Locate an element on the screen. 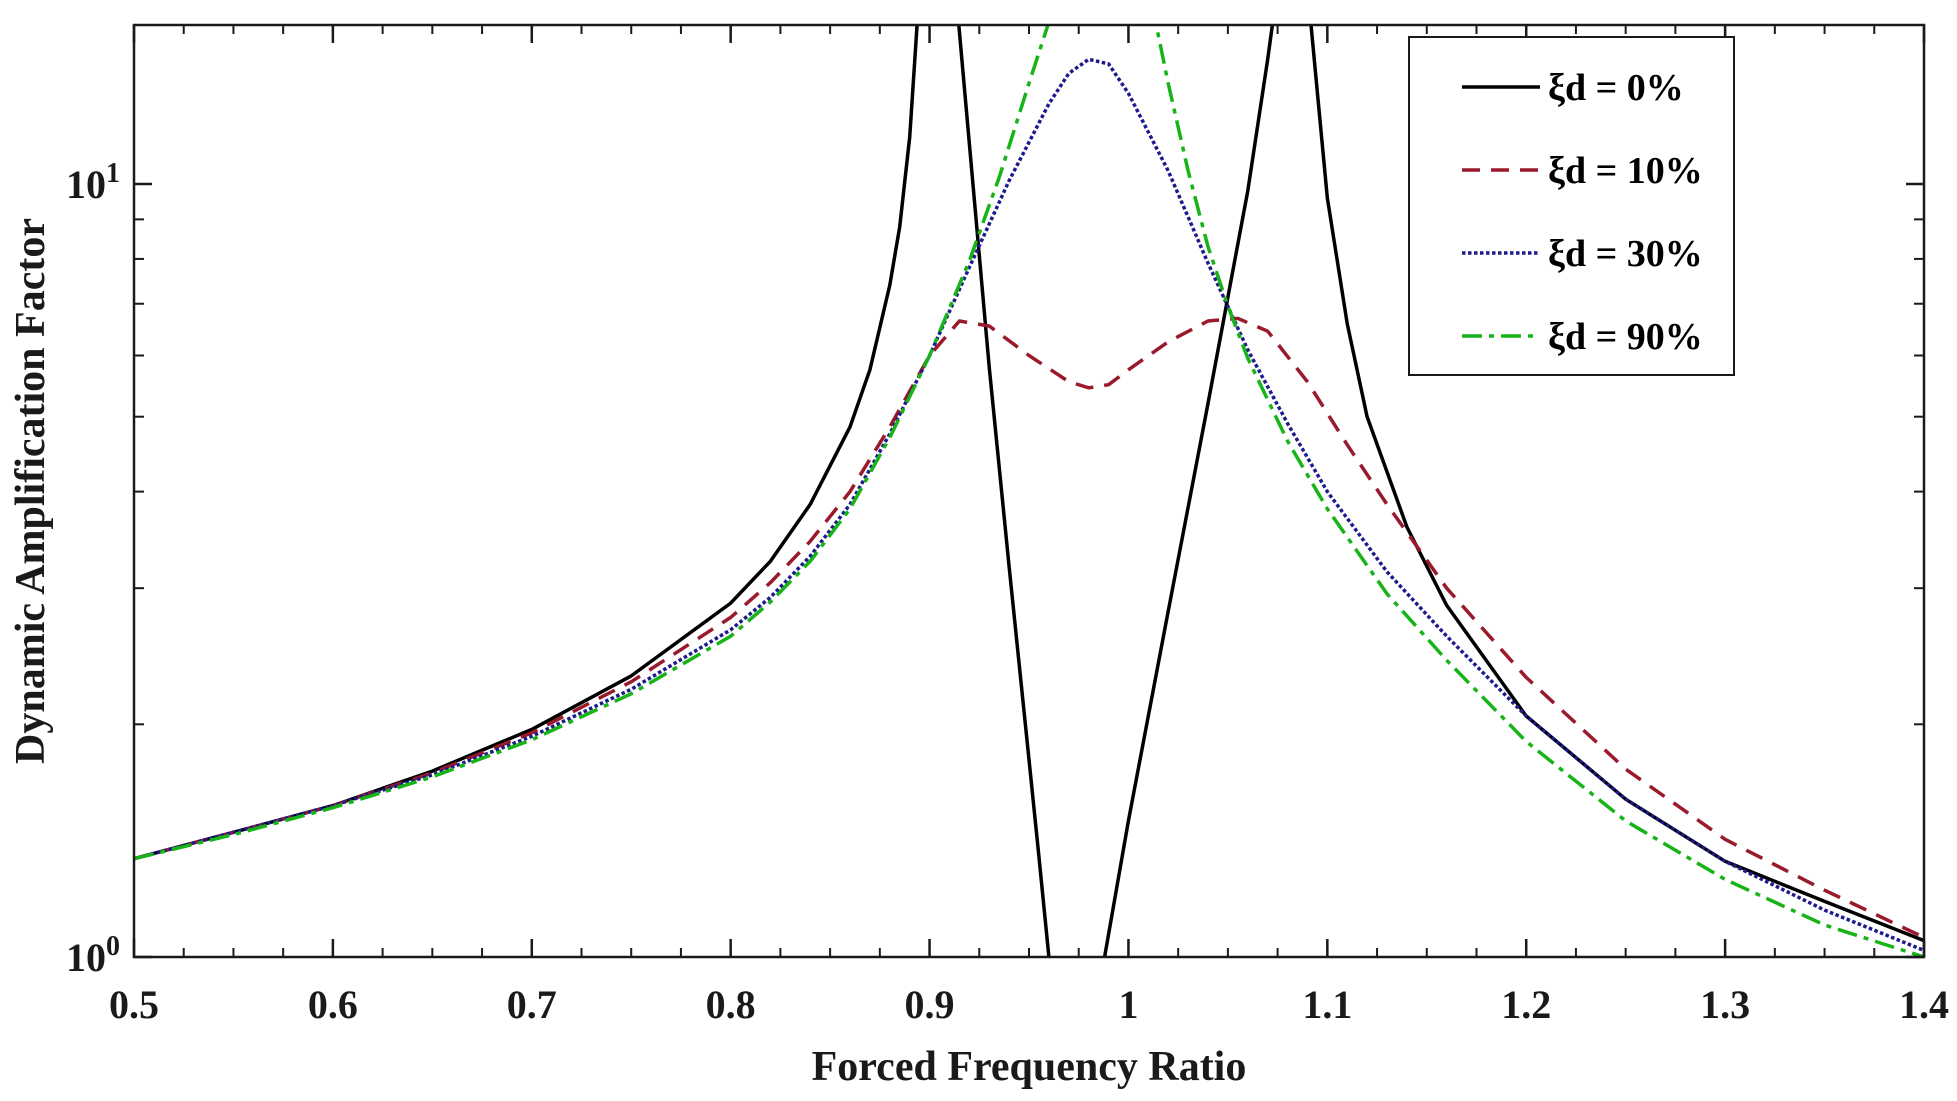  legend-label-1: ξd = 10% is located at coordinates (1625, 171).